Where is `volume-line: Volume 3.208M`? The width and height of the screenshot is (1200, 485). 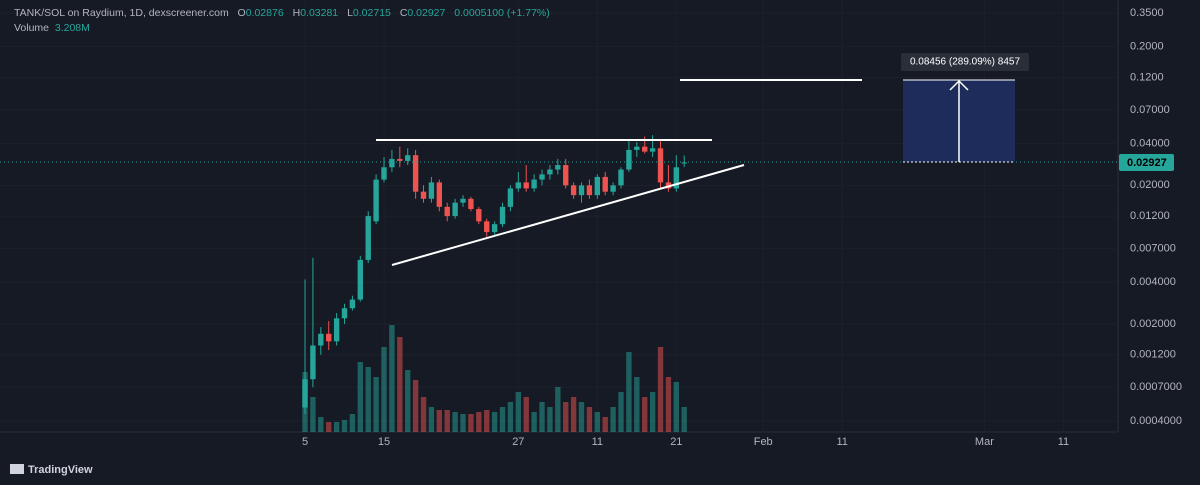
volume-line: Volume 3.208M is located at coordinates (285, 28).